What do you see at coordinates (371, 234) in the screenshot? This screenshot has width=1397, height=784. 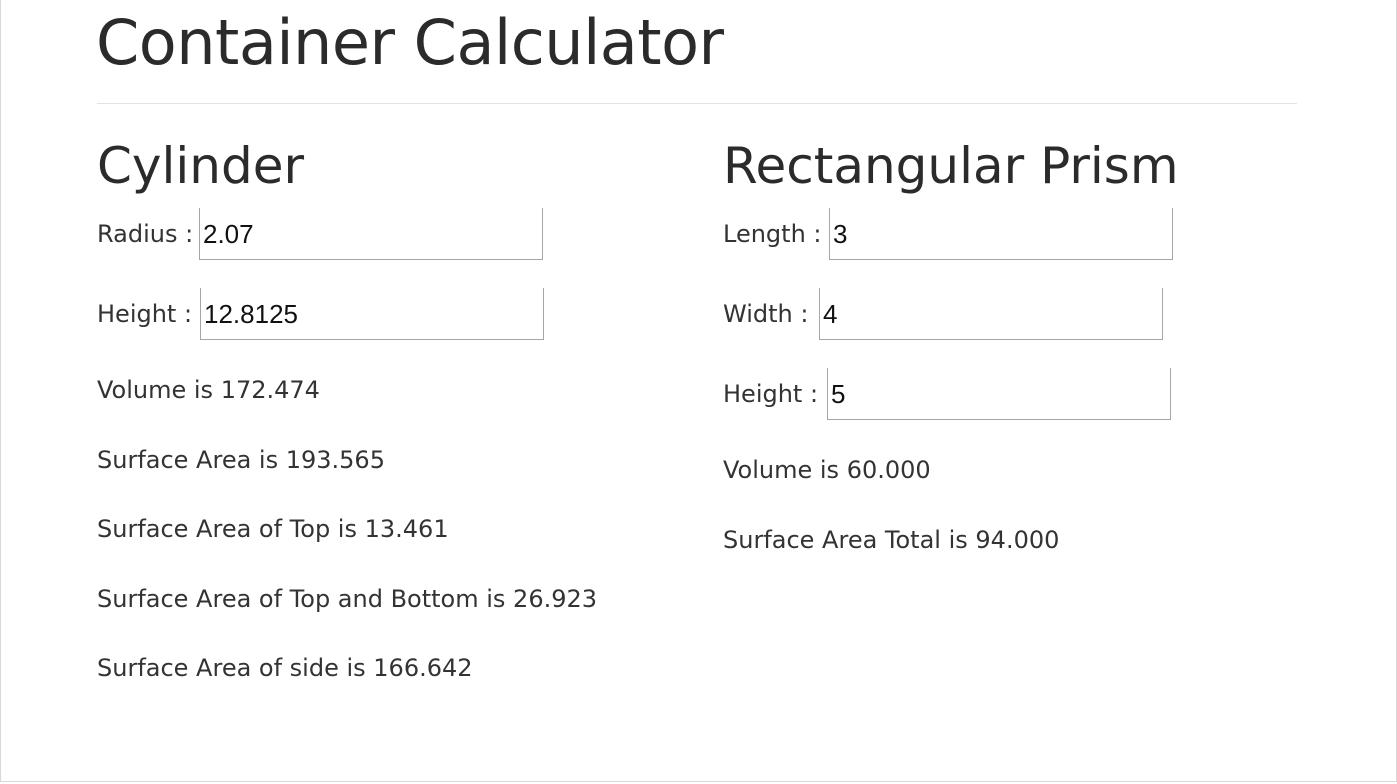 I see `cylinder-radius-input` at bounding box center [371, 234].